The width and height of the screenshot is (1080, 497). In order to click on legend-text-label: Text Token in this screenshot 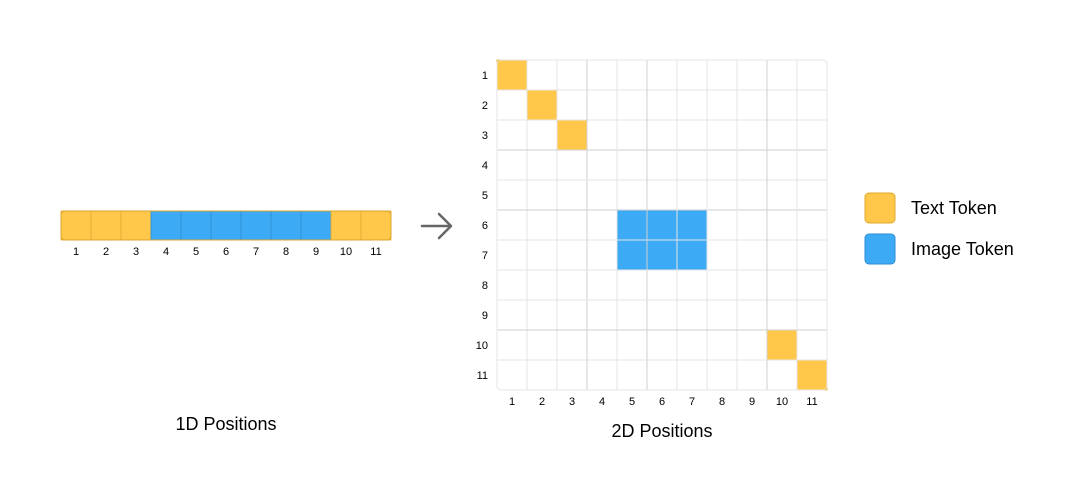, I will do `click(954, 208)`.